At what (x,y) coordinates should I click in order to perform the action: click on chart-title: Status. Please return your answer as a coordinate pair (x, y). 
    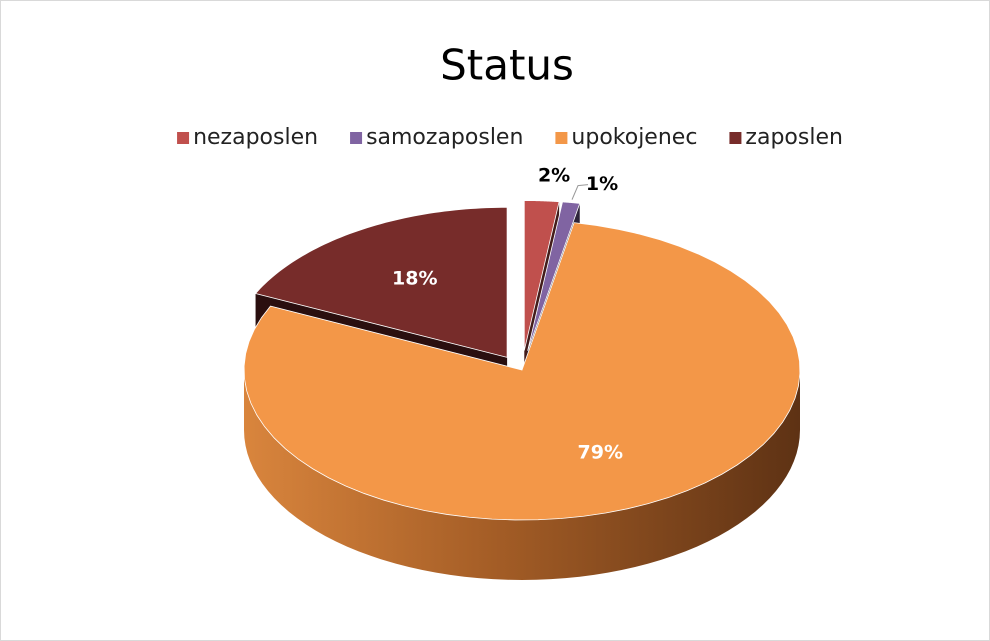
    Looking at the image, I should click on (507, 65).